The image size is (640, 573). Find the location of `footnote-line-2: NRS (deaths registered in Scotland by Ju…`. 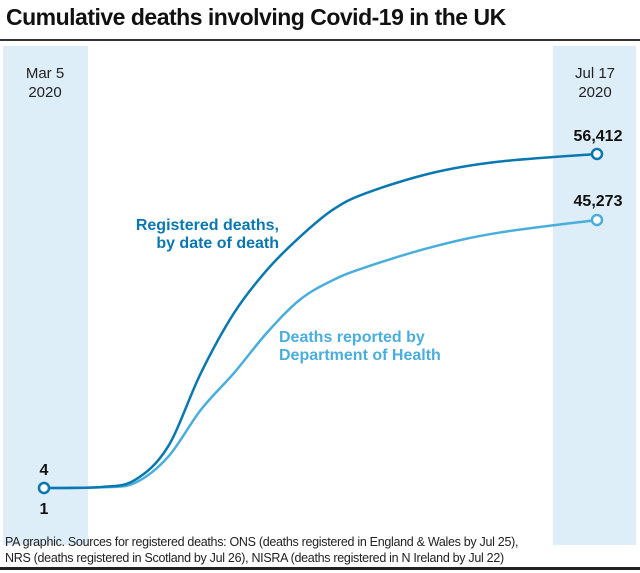

footnote-line-2: NRS (deaths registered in Scotland by Ju… is located at coordinates (254, 558).